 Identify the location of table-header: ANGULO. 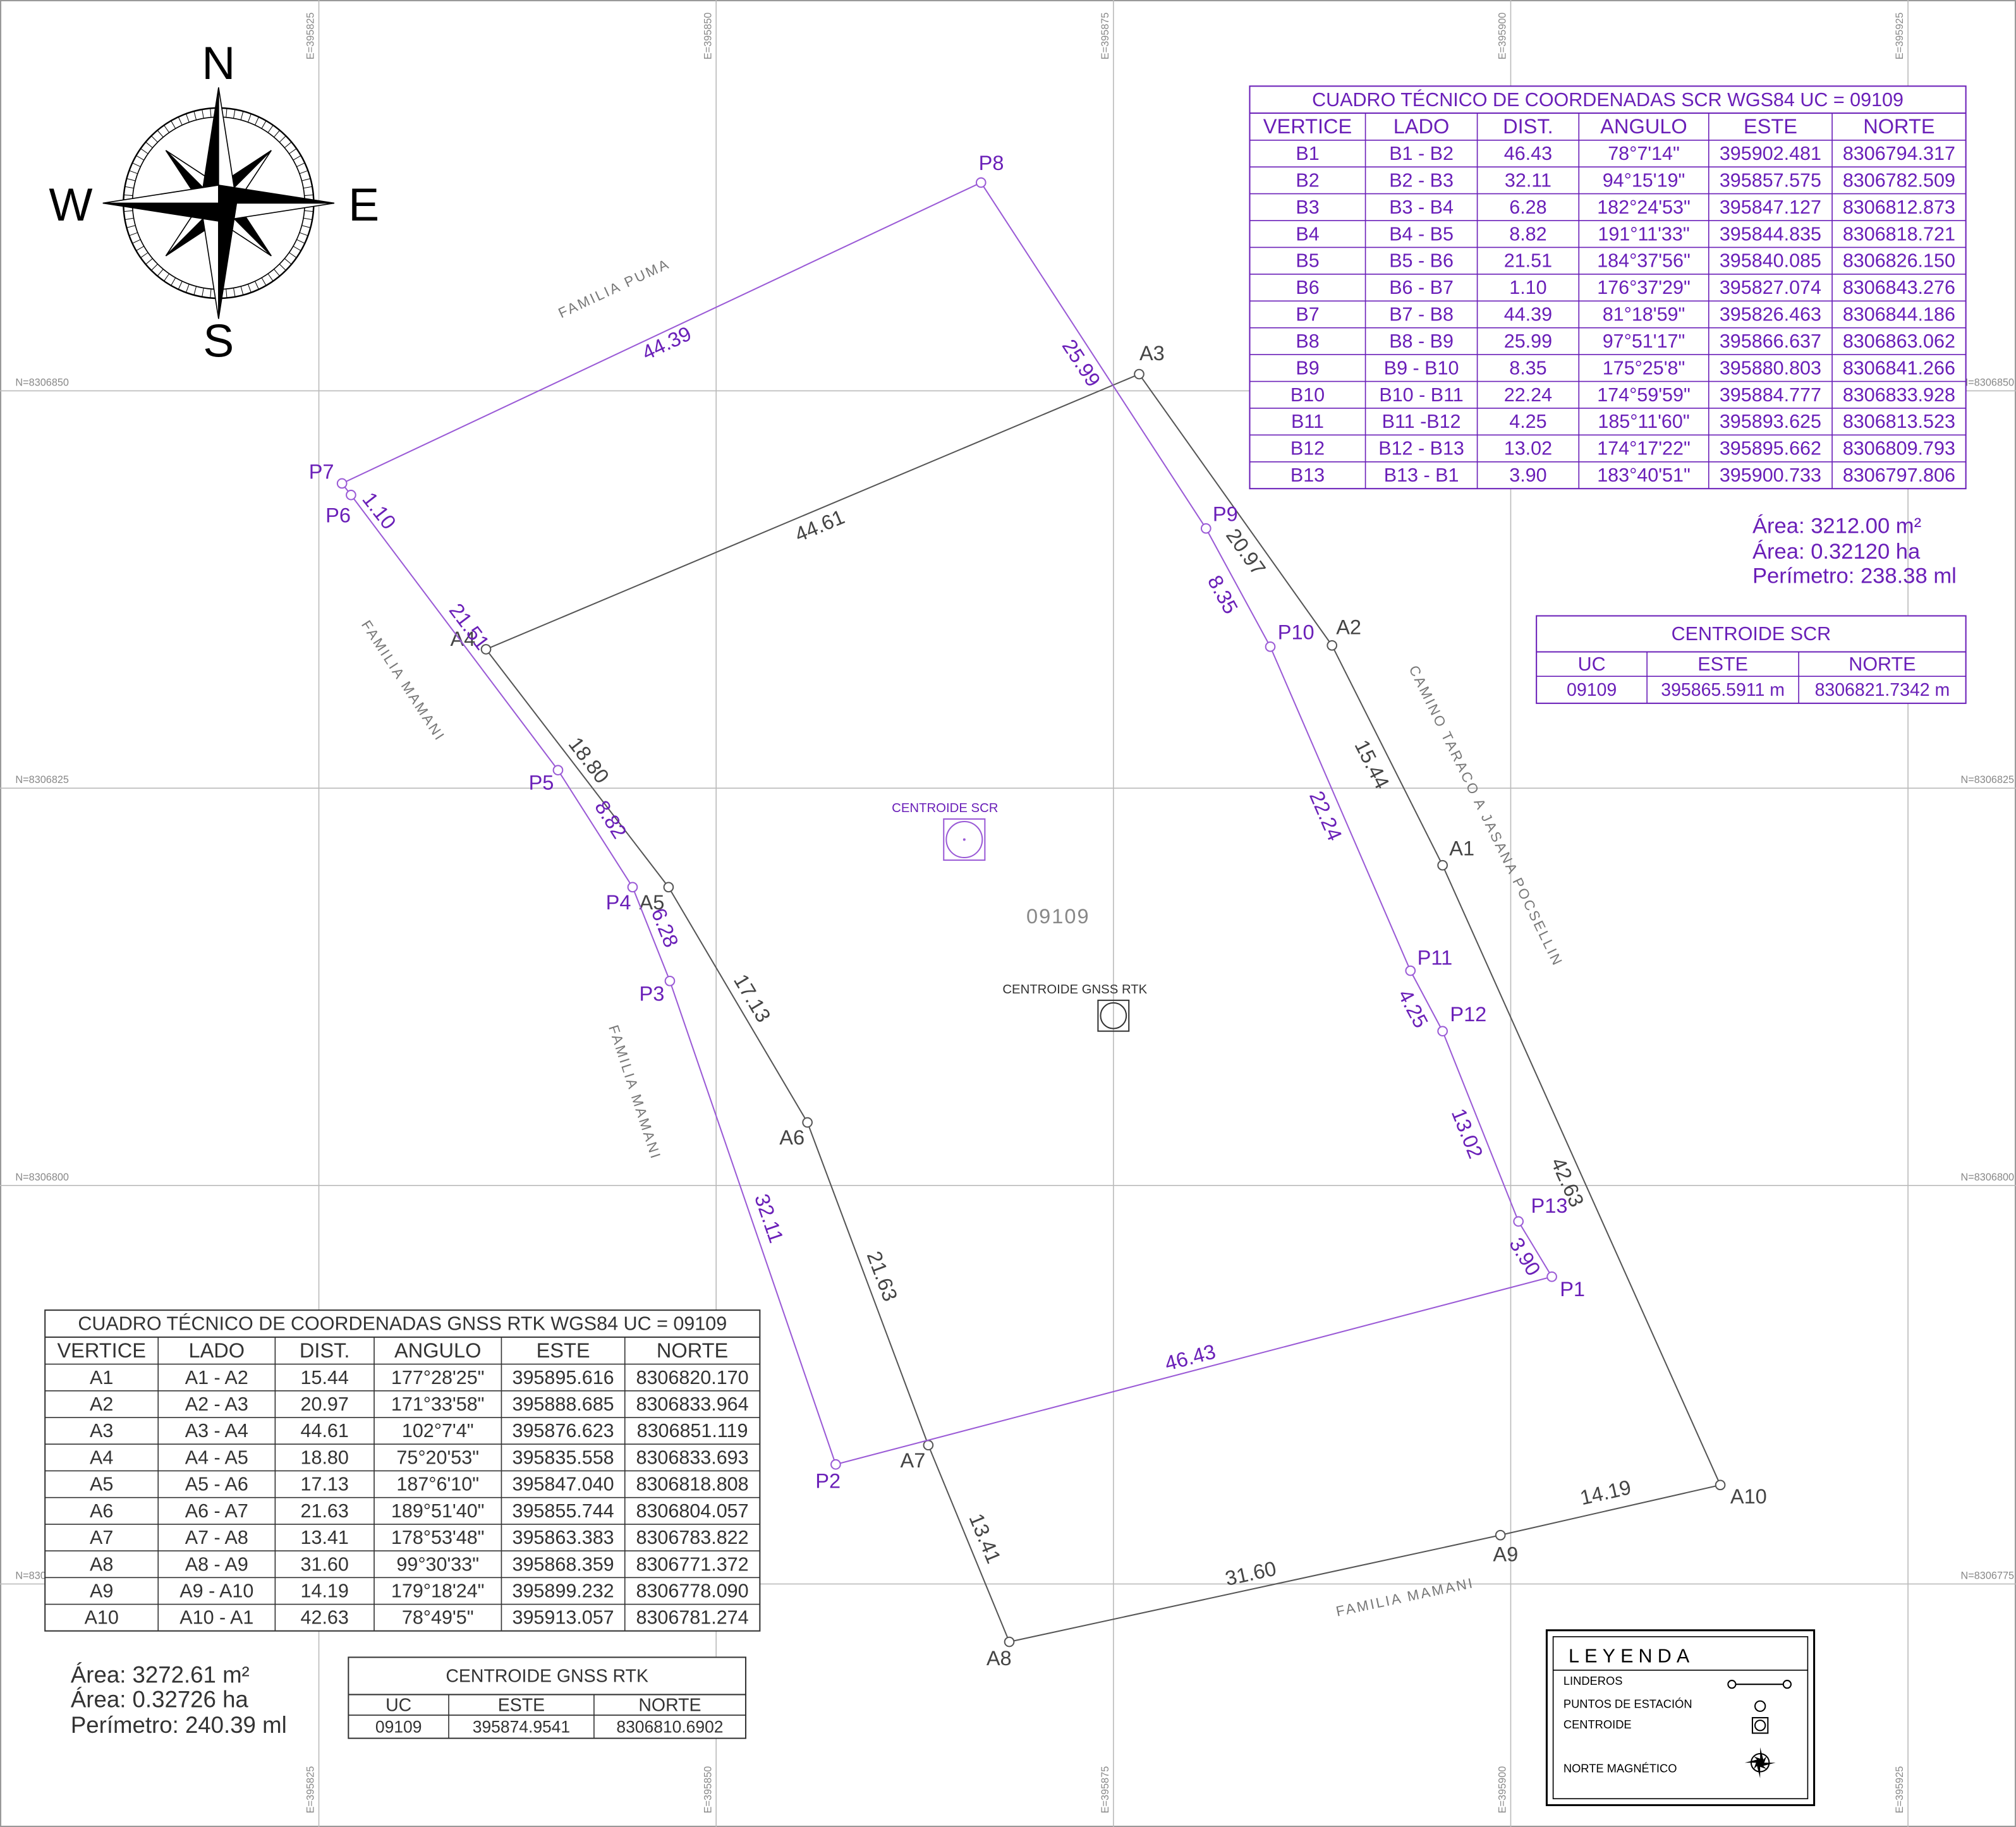
(437, 1350).